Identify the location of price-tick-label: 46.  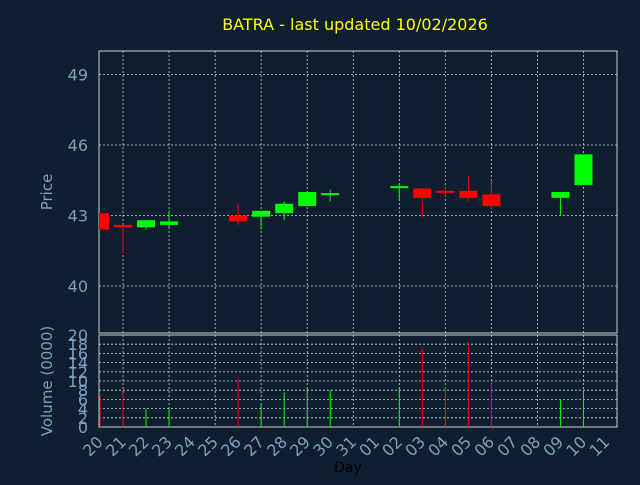
(78, 145).